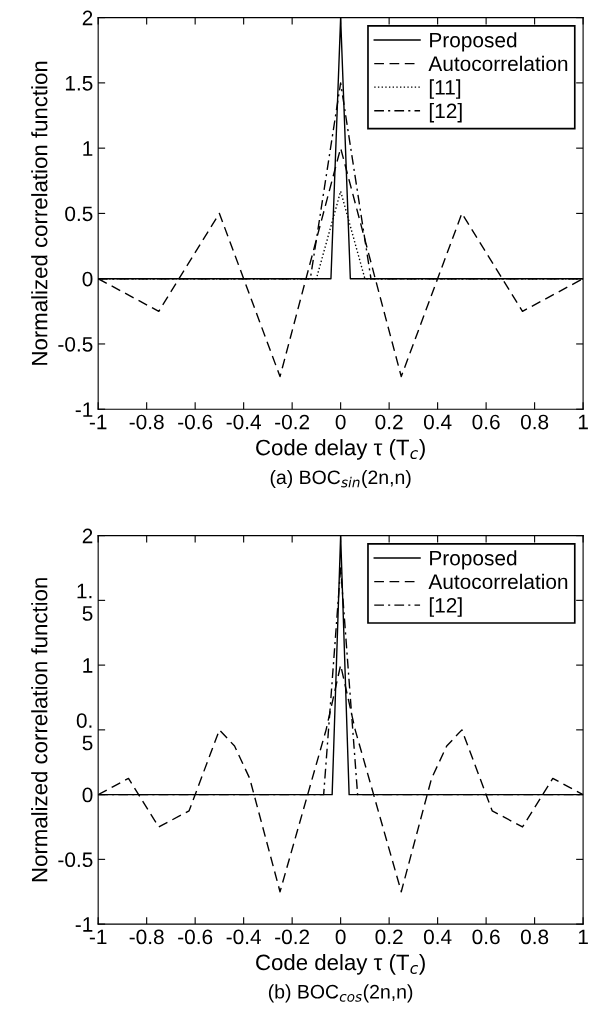 This screenshot has width=595, height=1036. Describe the element at coordinates (340, 993) in the screenshot. I see `text: (b) BOC$_{cos}$(2n,n)` at that location.